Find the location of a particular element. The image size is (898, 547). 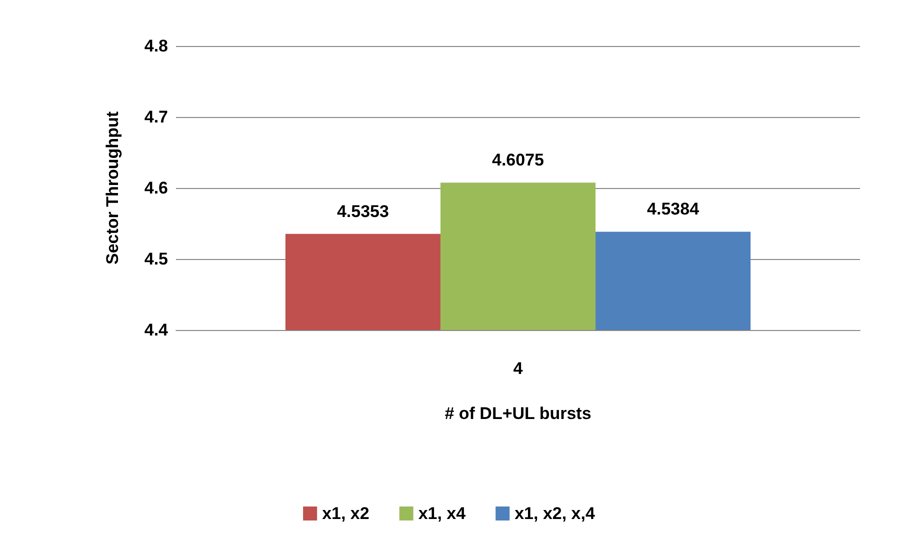

data-label: 4.5384 is located at coordinates (673, 209).